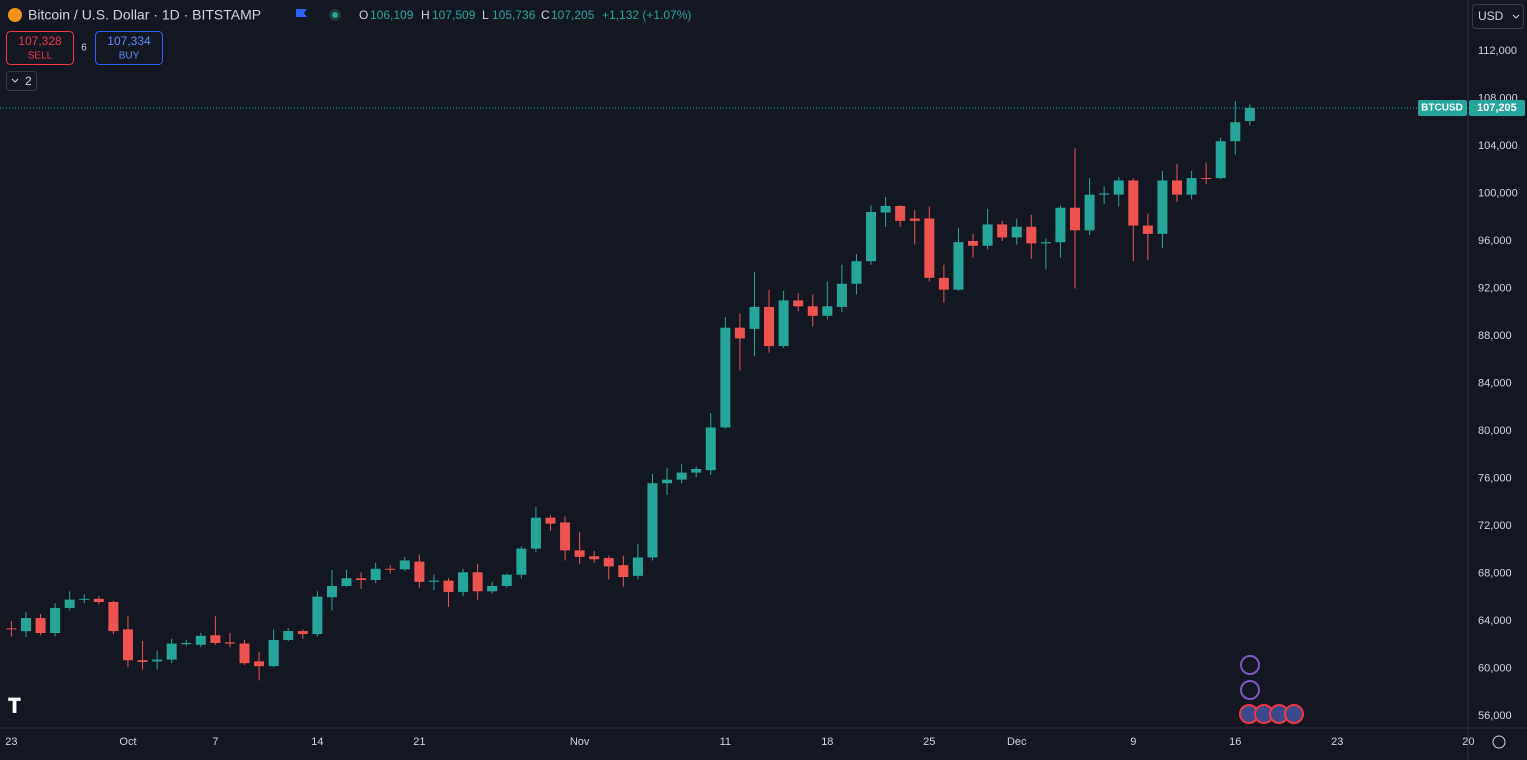 The image size is (1527, 760). Describe the element at coordinates (1495, 383) in the screenshot. I see `y-tick-label: 84,000` at that location.